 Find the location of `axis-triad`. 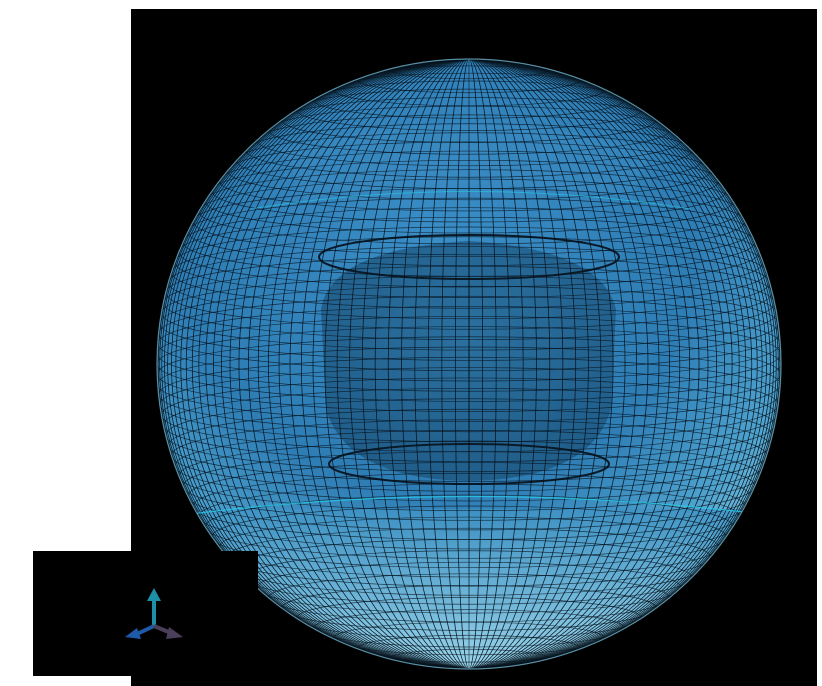

axis-triad is located at coordinates (154, 613).